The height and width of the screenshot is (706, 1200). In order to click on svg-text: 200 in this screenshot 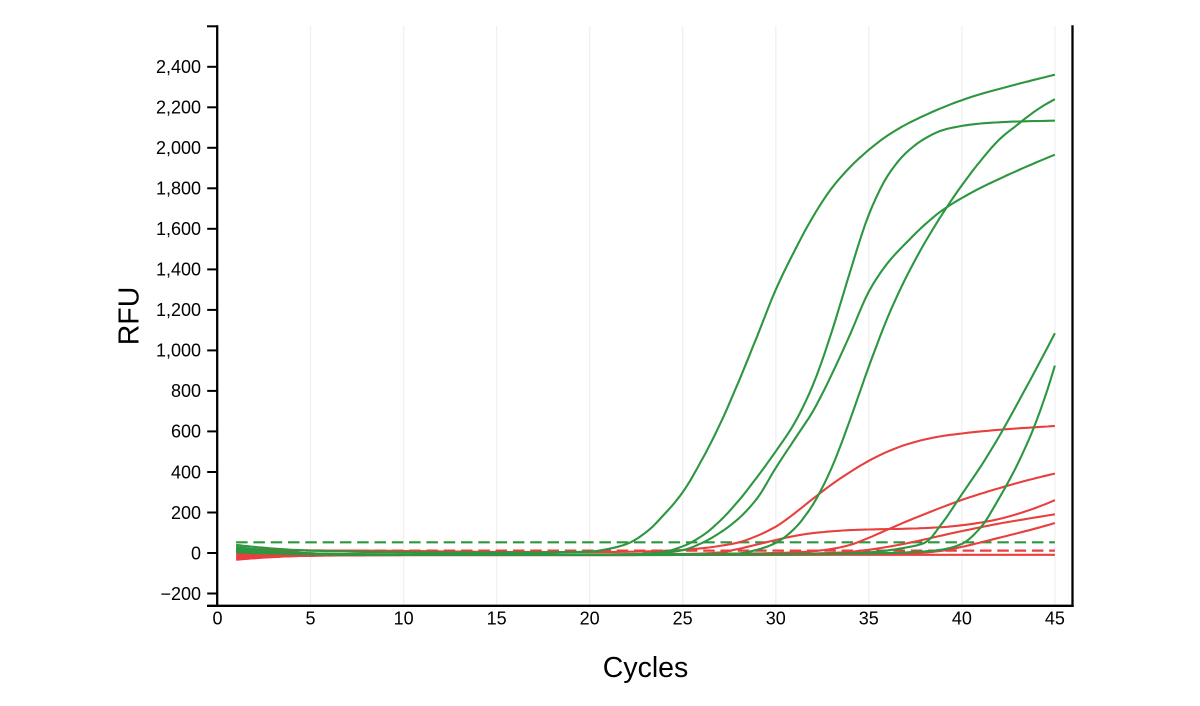, I will do `click(186, 513)`.